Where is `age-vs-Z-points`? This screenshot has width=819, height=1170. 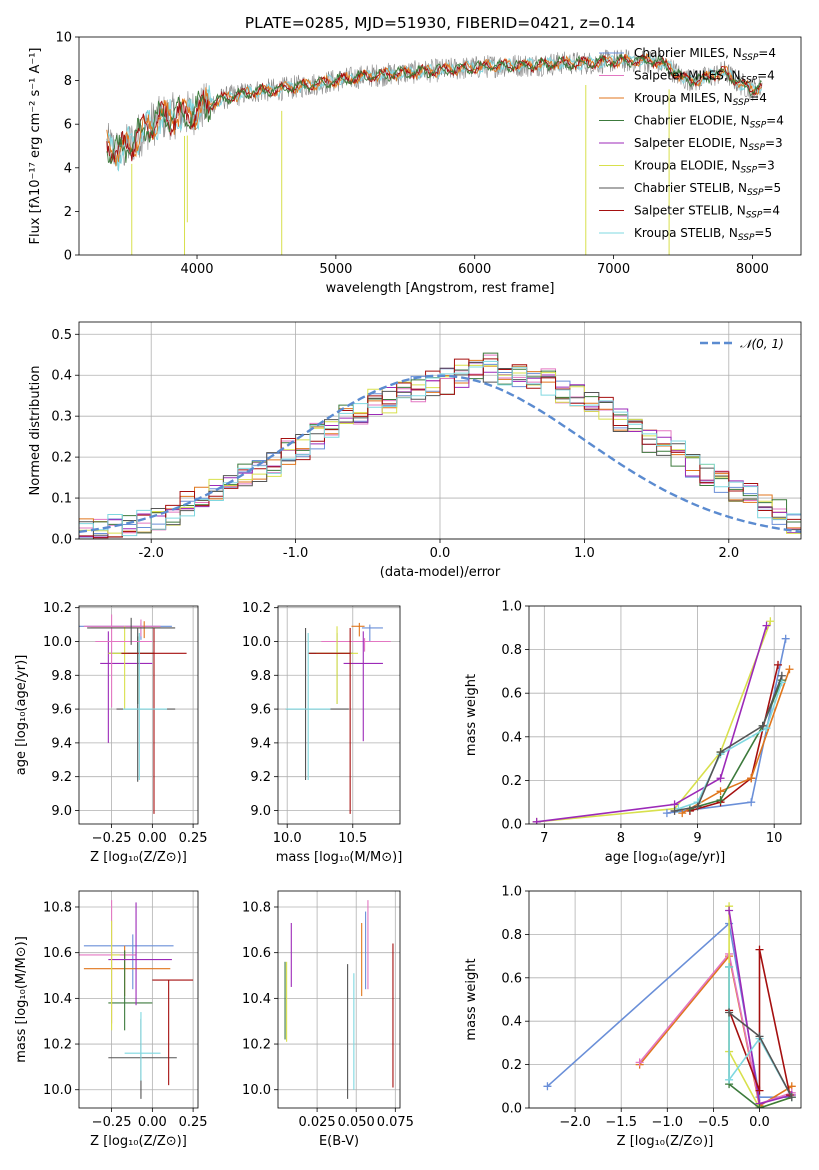
age-vs-Z-points is located at coordinates (133, 714).